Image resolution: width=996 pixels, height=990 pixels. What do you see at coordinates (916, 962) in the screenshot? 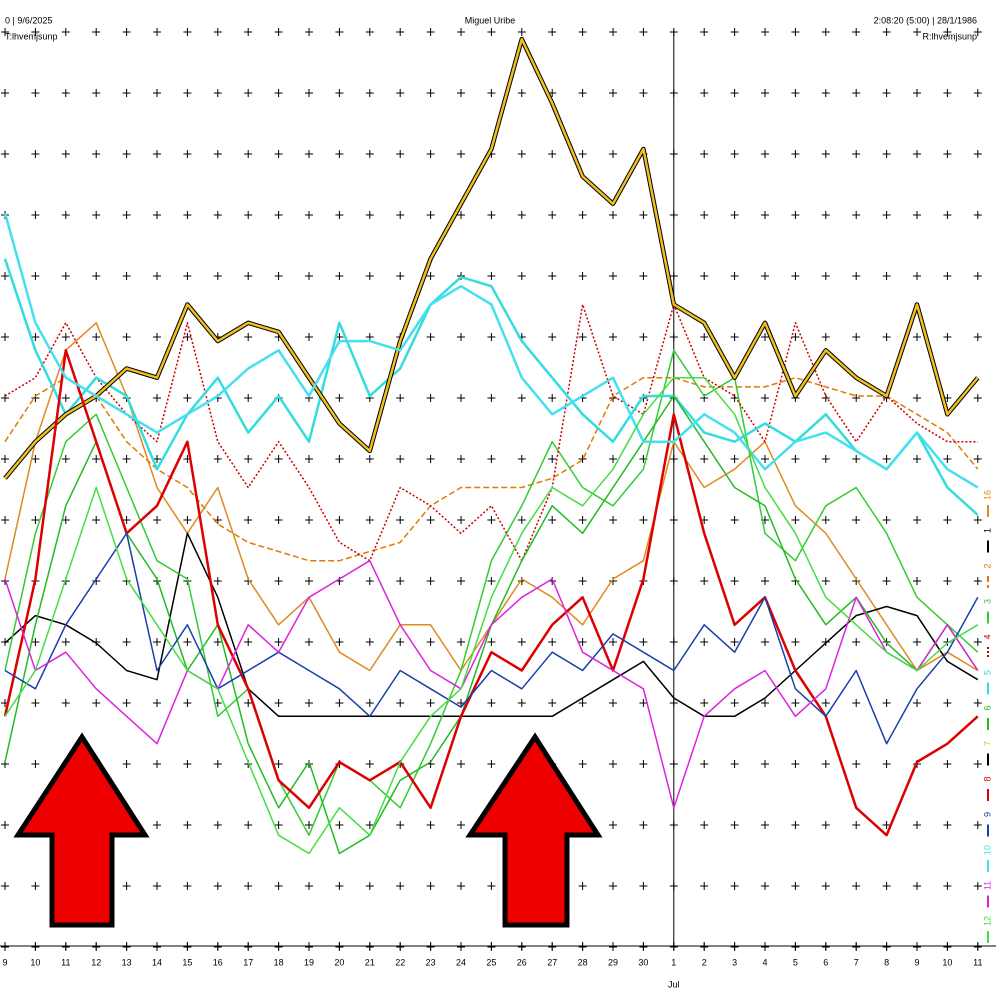
I see `x-tick-label: 9` at bounding box center [916, 962].